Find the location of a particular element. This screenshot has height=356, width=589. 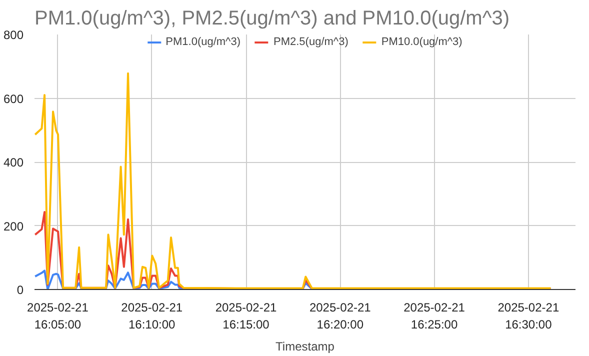

x-tick-label: 2025-02-21 16:15:00 is located at coordinates (246, 316).